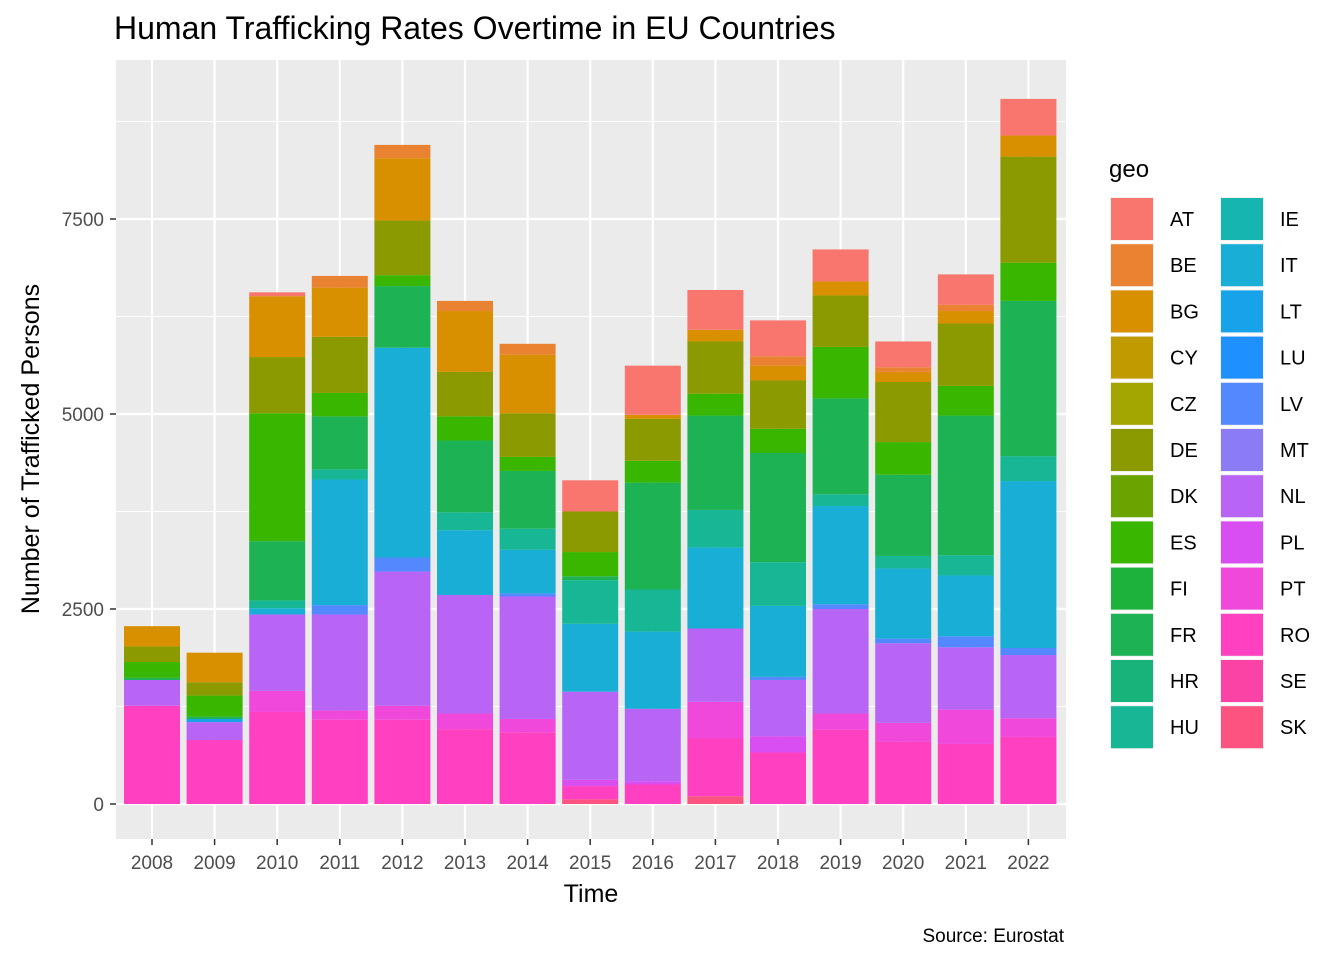 The image size is (1344, 960). I want to click on legend-item-nl: NL, so click(1263, 496).